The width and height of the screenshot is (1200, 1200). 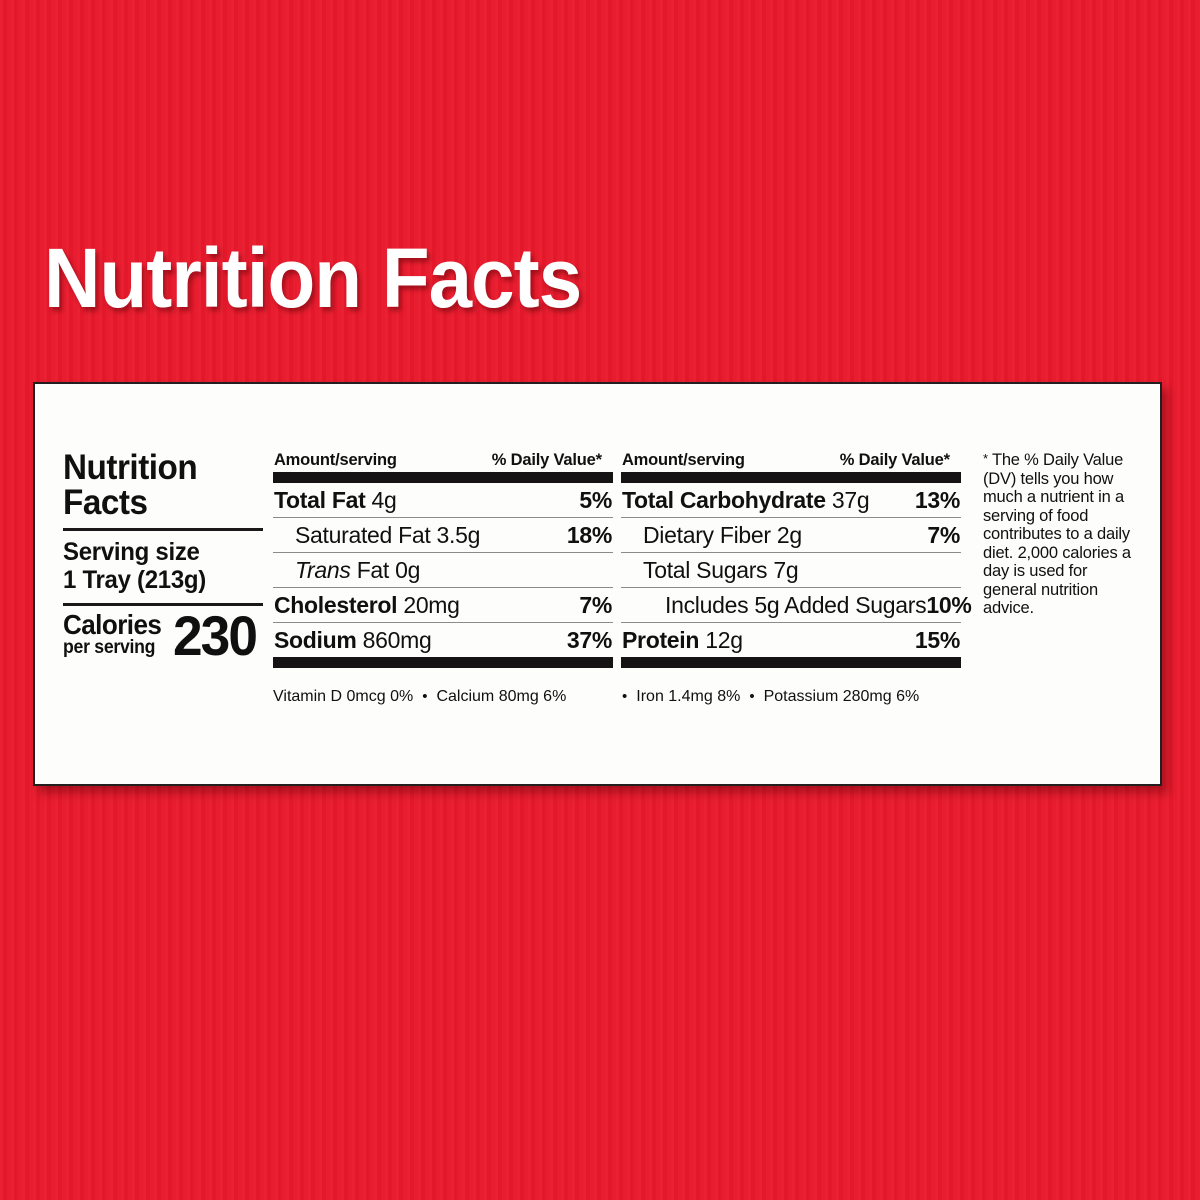 What do you see at coordinates (443, 640) in the screenshot?
I see `nutrient-row-sodium: Sodium 860mg 37%` at bounding box center [443, 640].